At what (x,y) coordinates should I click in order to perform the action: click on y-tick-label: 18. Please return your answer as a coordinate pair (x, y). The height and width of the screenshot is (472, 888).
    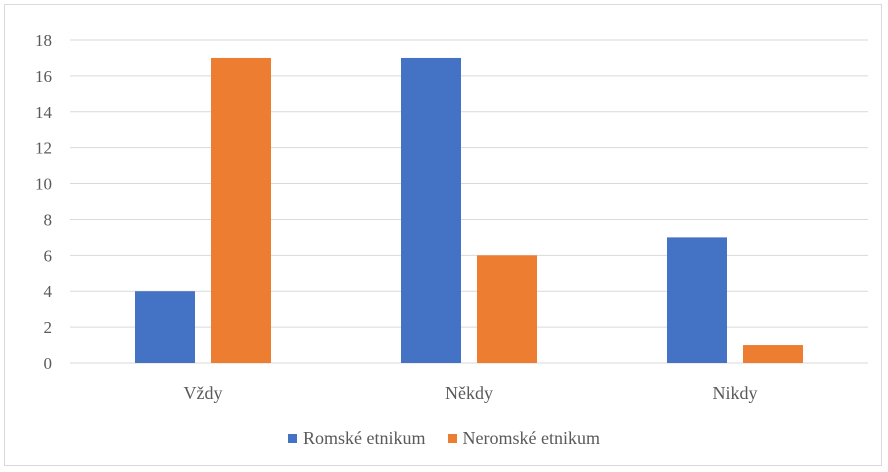
    Looking at the image, I should click on (43, 40).